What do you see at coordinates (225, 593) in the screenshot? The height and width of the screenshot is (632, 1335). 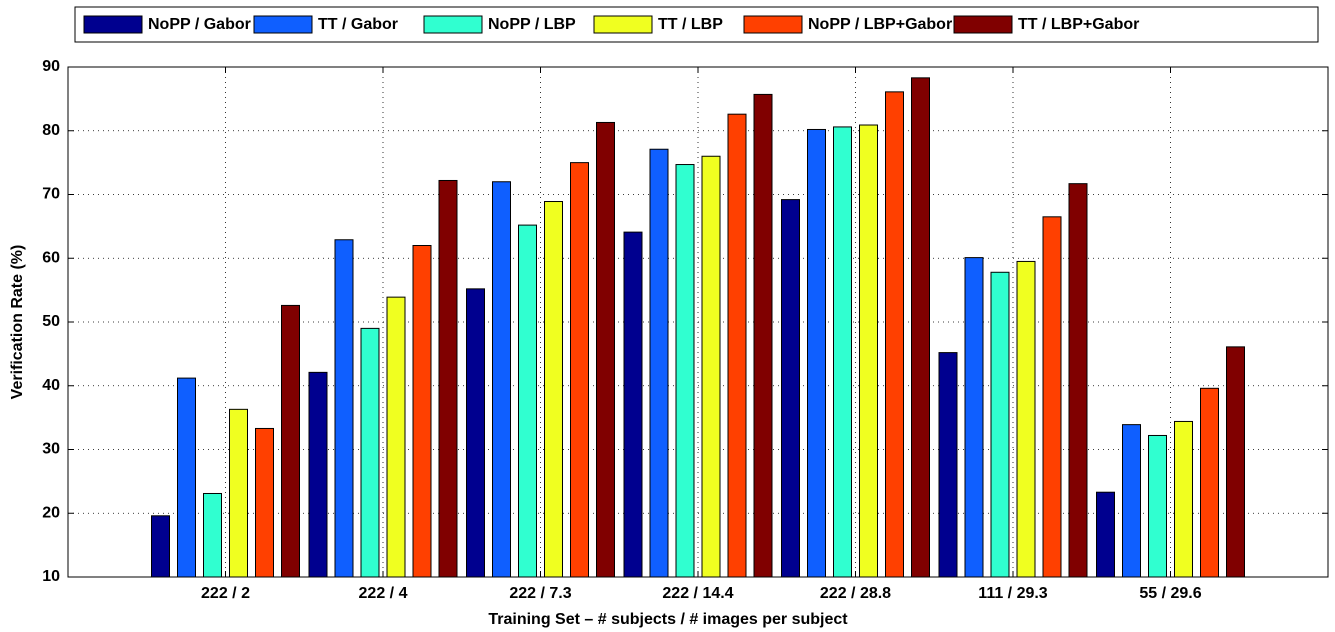 I see `x-tick-label: 222 / 2` at bounding box center [225, 593].